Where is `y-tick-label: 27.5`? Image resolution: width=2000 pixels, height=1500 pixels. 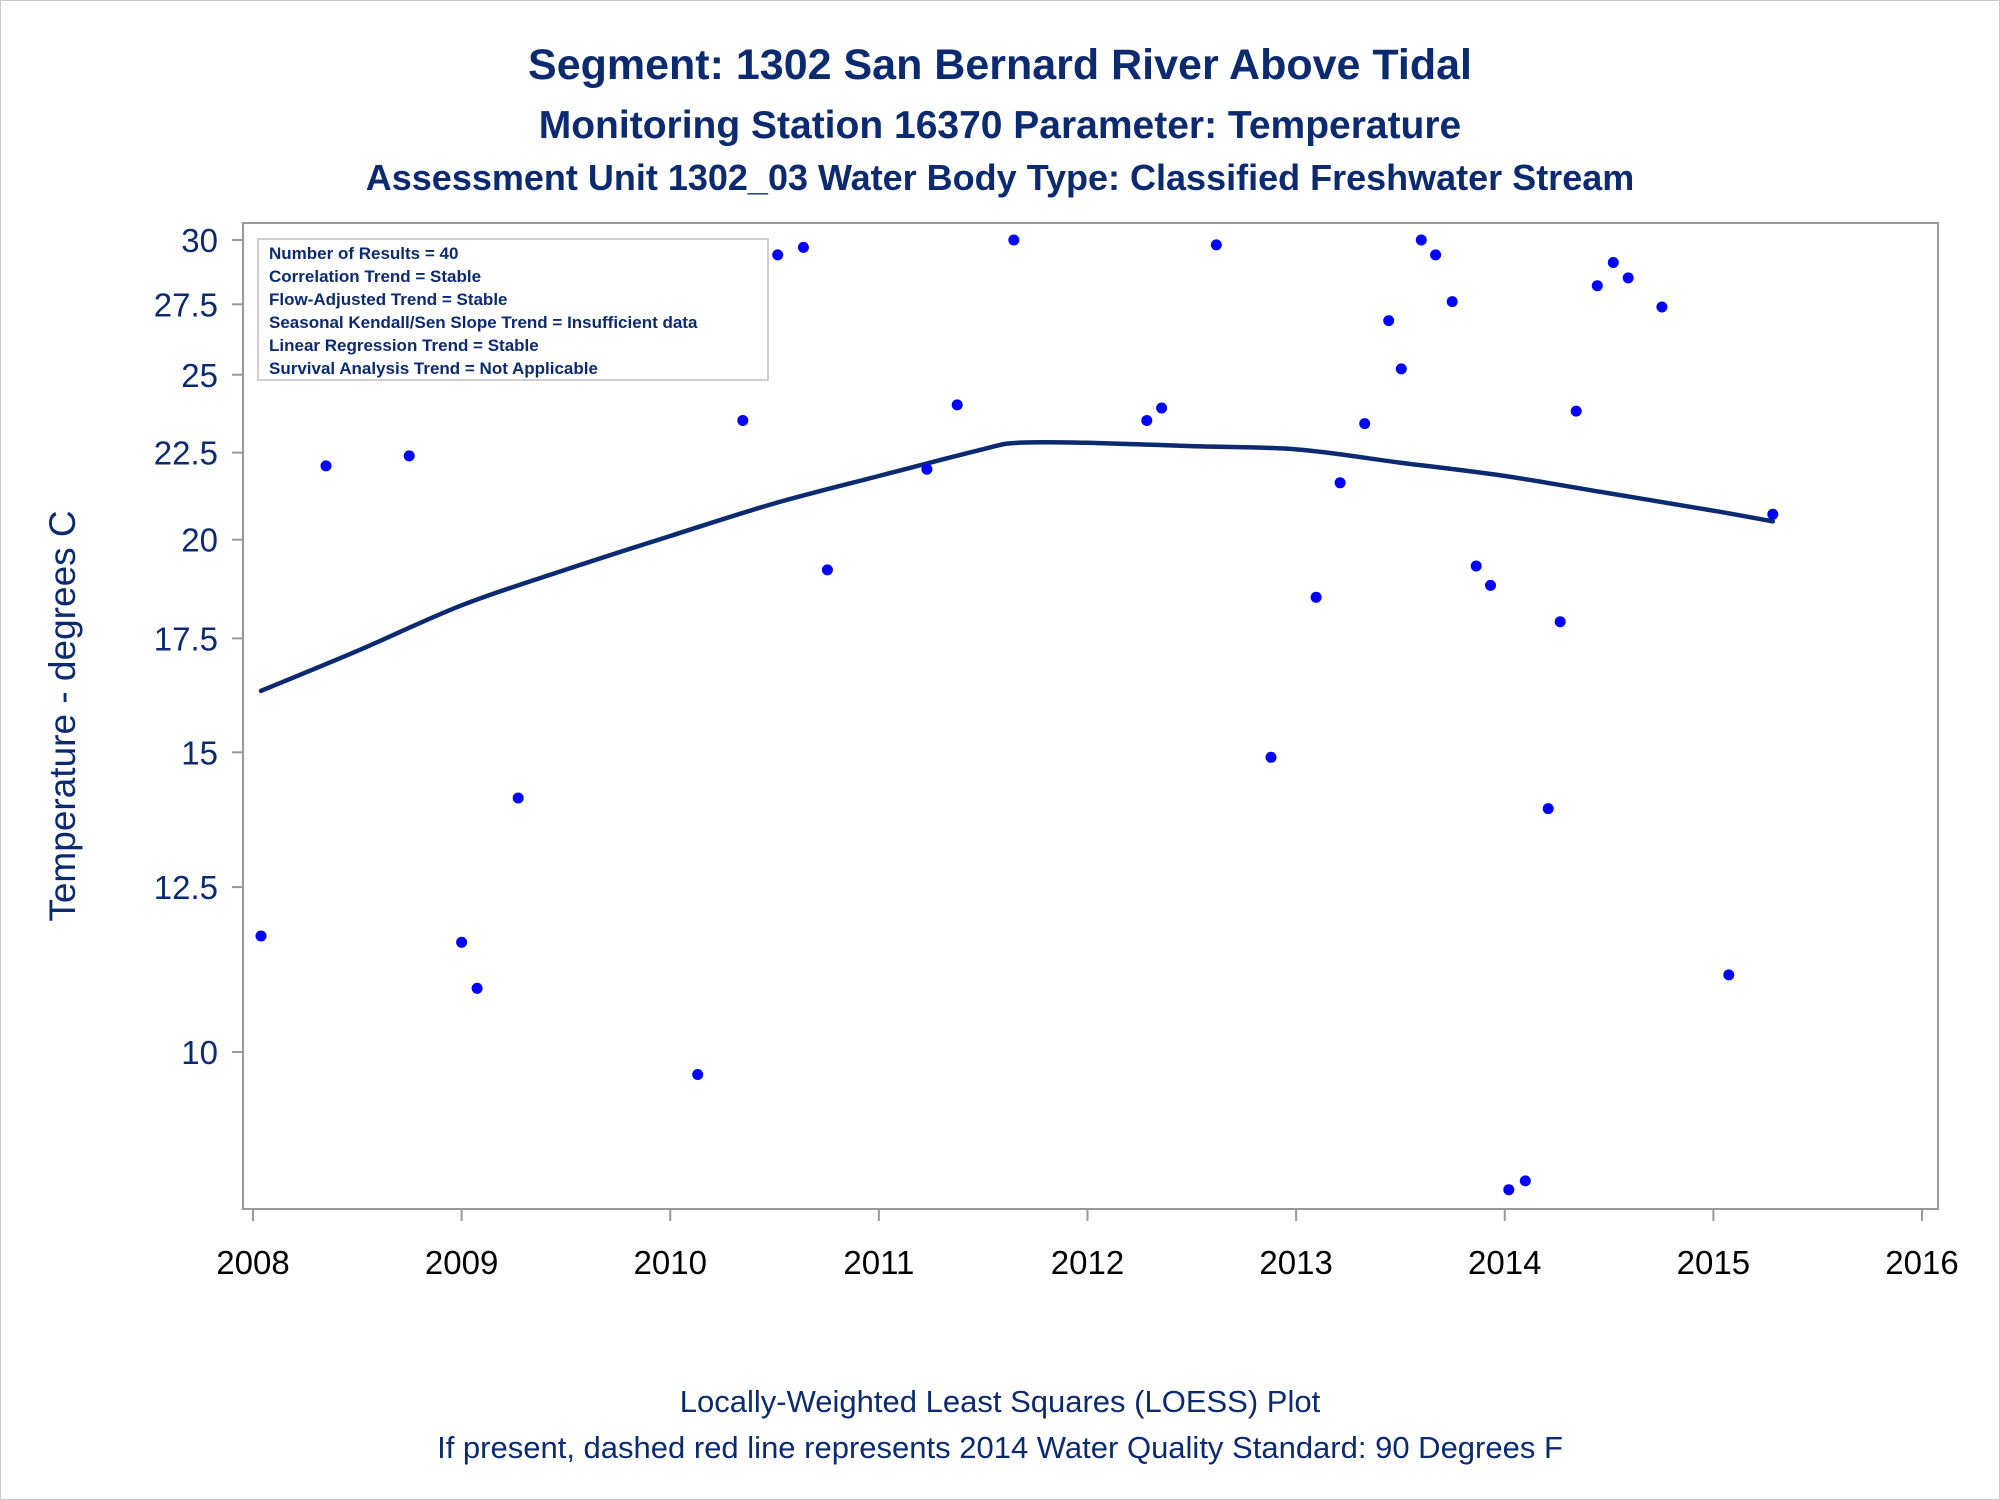
y-tick-label: 27.5 is located at coordinates (186, 304).